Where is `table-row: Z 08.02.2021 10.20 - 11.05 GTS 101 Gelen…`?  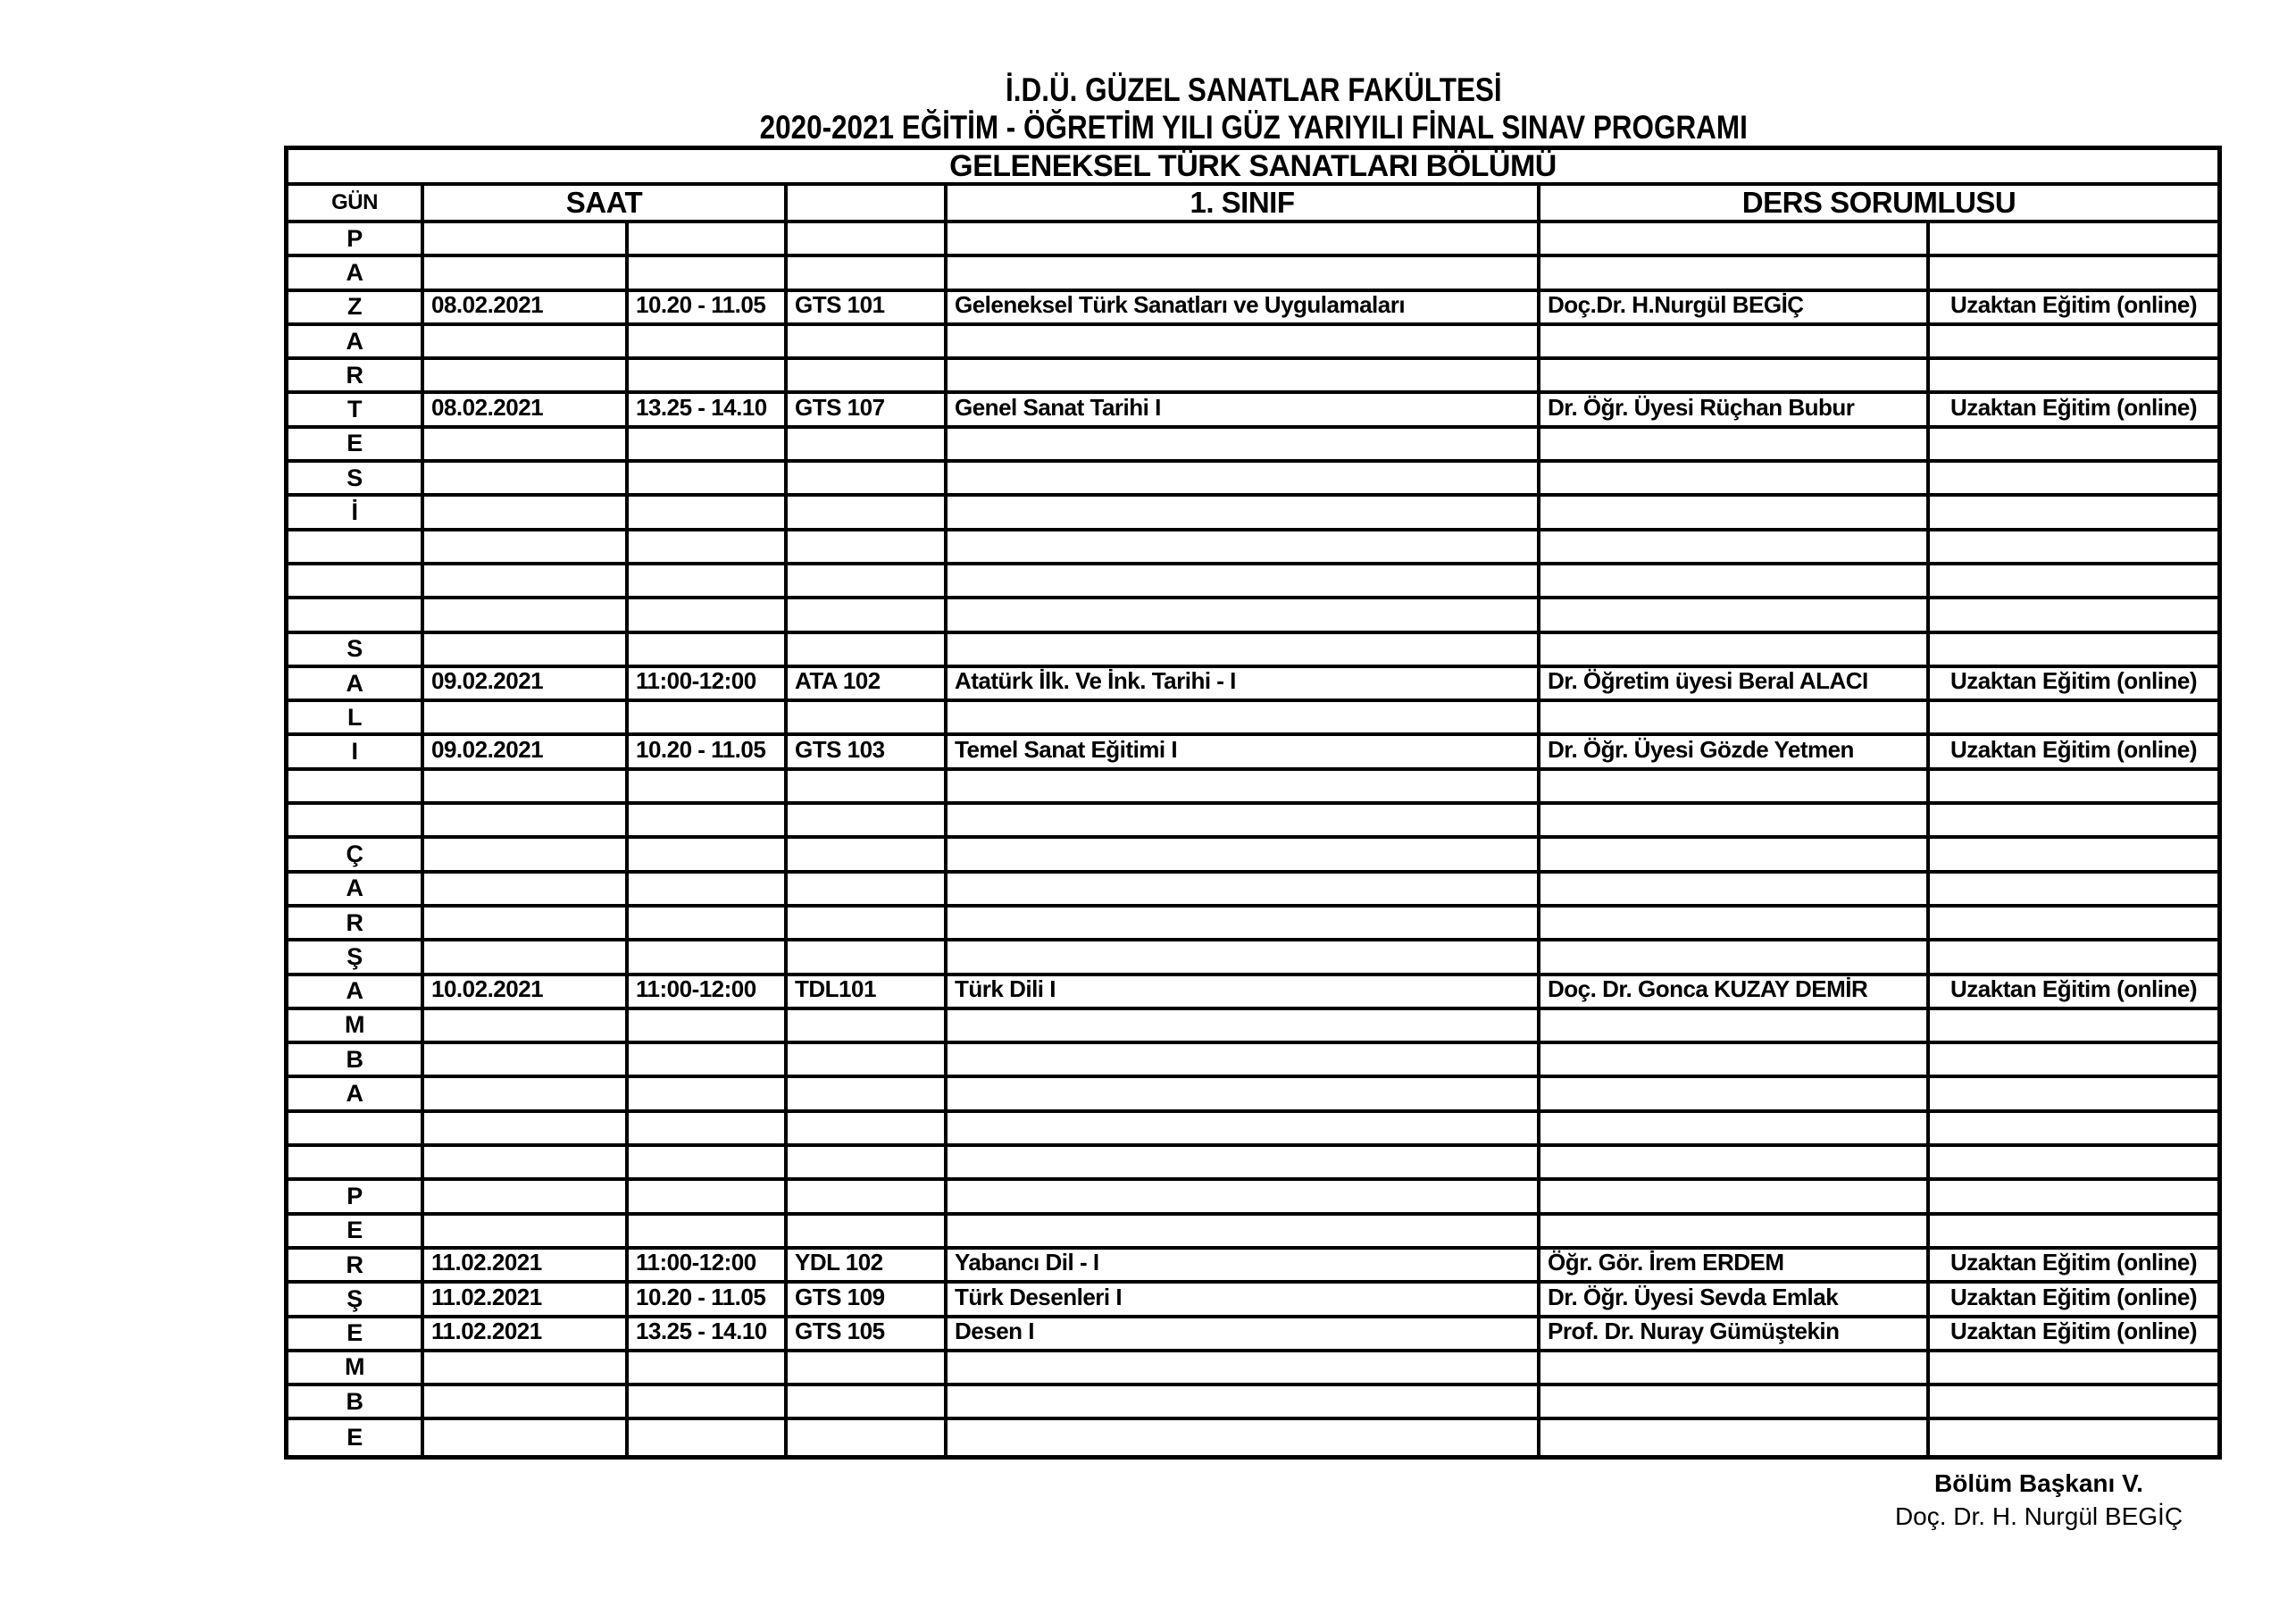 table-row: Z 08.02.2021 10.20 - 11.05 GTS 101 Gelen… is located at coordinates (1252, 308).